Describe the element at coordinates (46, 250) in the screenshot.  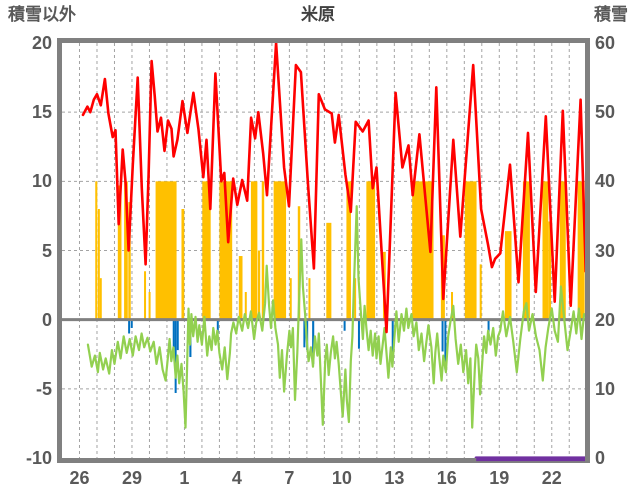
I see `left-axis-tick-label: 5` at that location.